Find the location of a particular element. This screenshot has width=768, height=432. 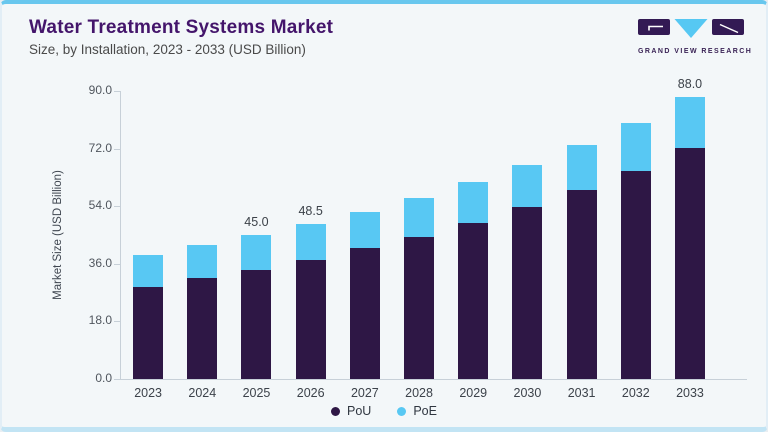

bar-segment-poe-2024 is located at coordinates (202, 261).